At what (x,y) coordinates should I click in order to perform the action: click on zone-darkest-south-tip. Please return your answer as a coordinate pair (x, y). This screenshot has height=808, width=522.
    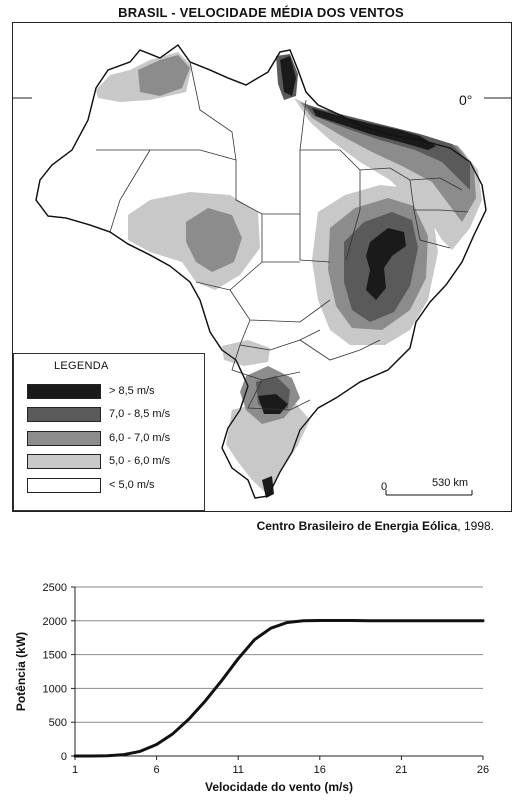
    Looking at the image, I should click on (268, 487).